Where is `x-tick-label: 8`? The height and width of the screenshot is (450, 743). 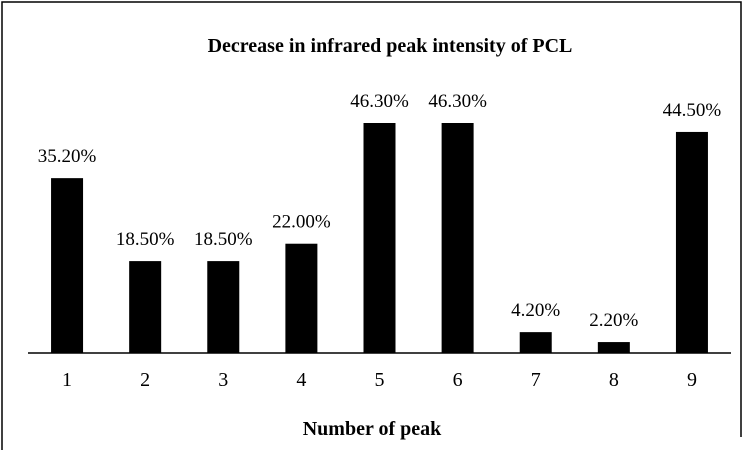
x-tick-label: 8 is located at coordinates (614, 380).